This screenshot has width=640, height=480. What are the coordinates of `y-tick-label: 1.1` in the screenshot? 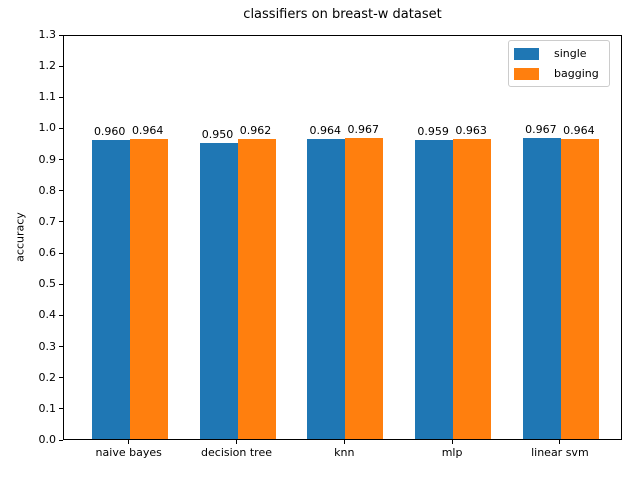 It's located at (47, 97).